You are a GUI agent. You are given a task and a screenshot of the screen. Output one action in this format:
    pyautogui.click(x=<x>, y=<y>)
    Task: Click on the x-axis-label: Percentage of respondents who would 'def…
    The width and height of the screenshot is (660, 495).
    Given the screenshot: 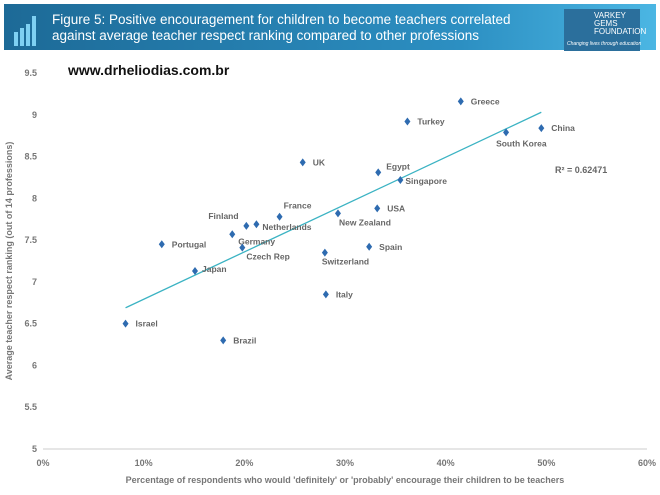 What is the action you would take?
    pyautogui.click(x=345, y=480)
    